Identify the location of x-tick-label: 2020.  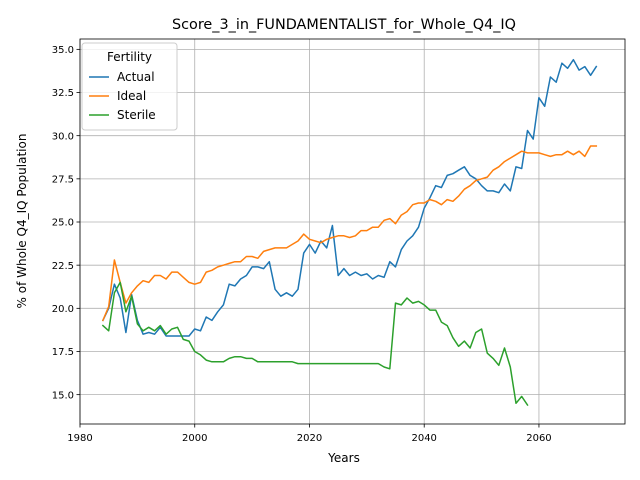
(309, 438).